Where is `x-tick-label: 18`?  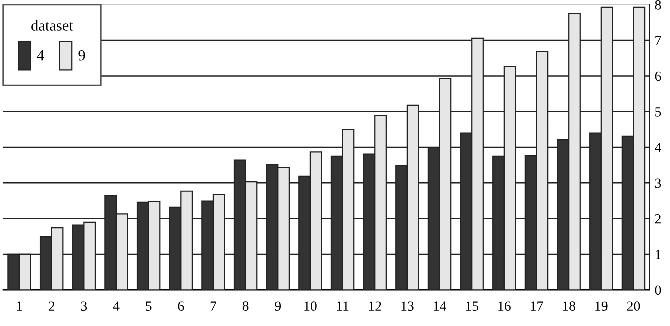
x-tick-label: 18 is located at coordinates (569, 307).